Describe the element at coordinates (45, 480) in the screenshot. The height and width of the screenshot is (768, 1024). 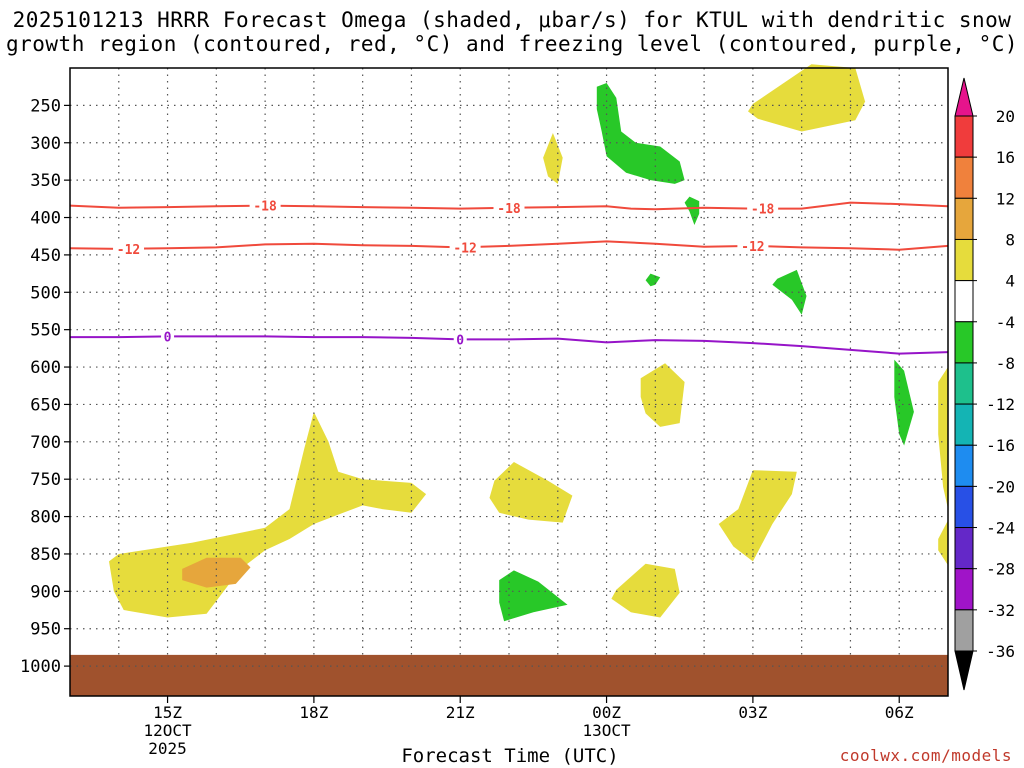
I see `y-tick-label-750: 750` at that location.